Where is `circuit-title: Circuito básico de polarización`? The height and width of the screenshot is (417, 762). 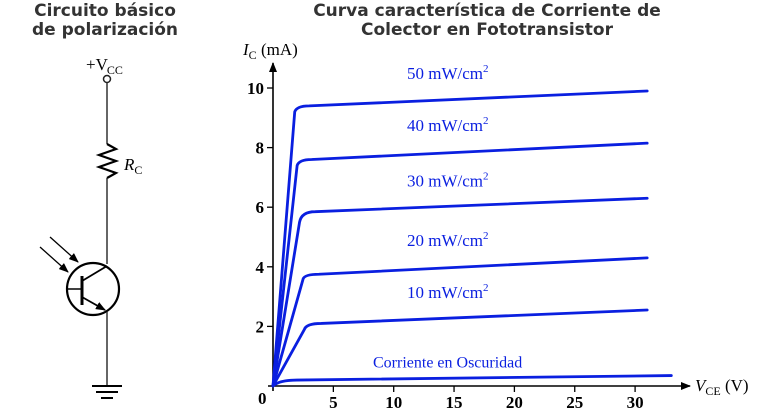 circuit-title: Circuito básico de polarización is located at coordinates (105, 21).